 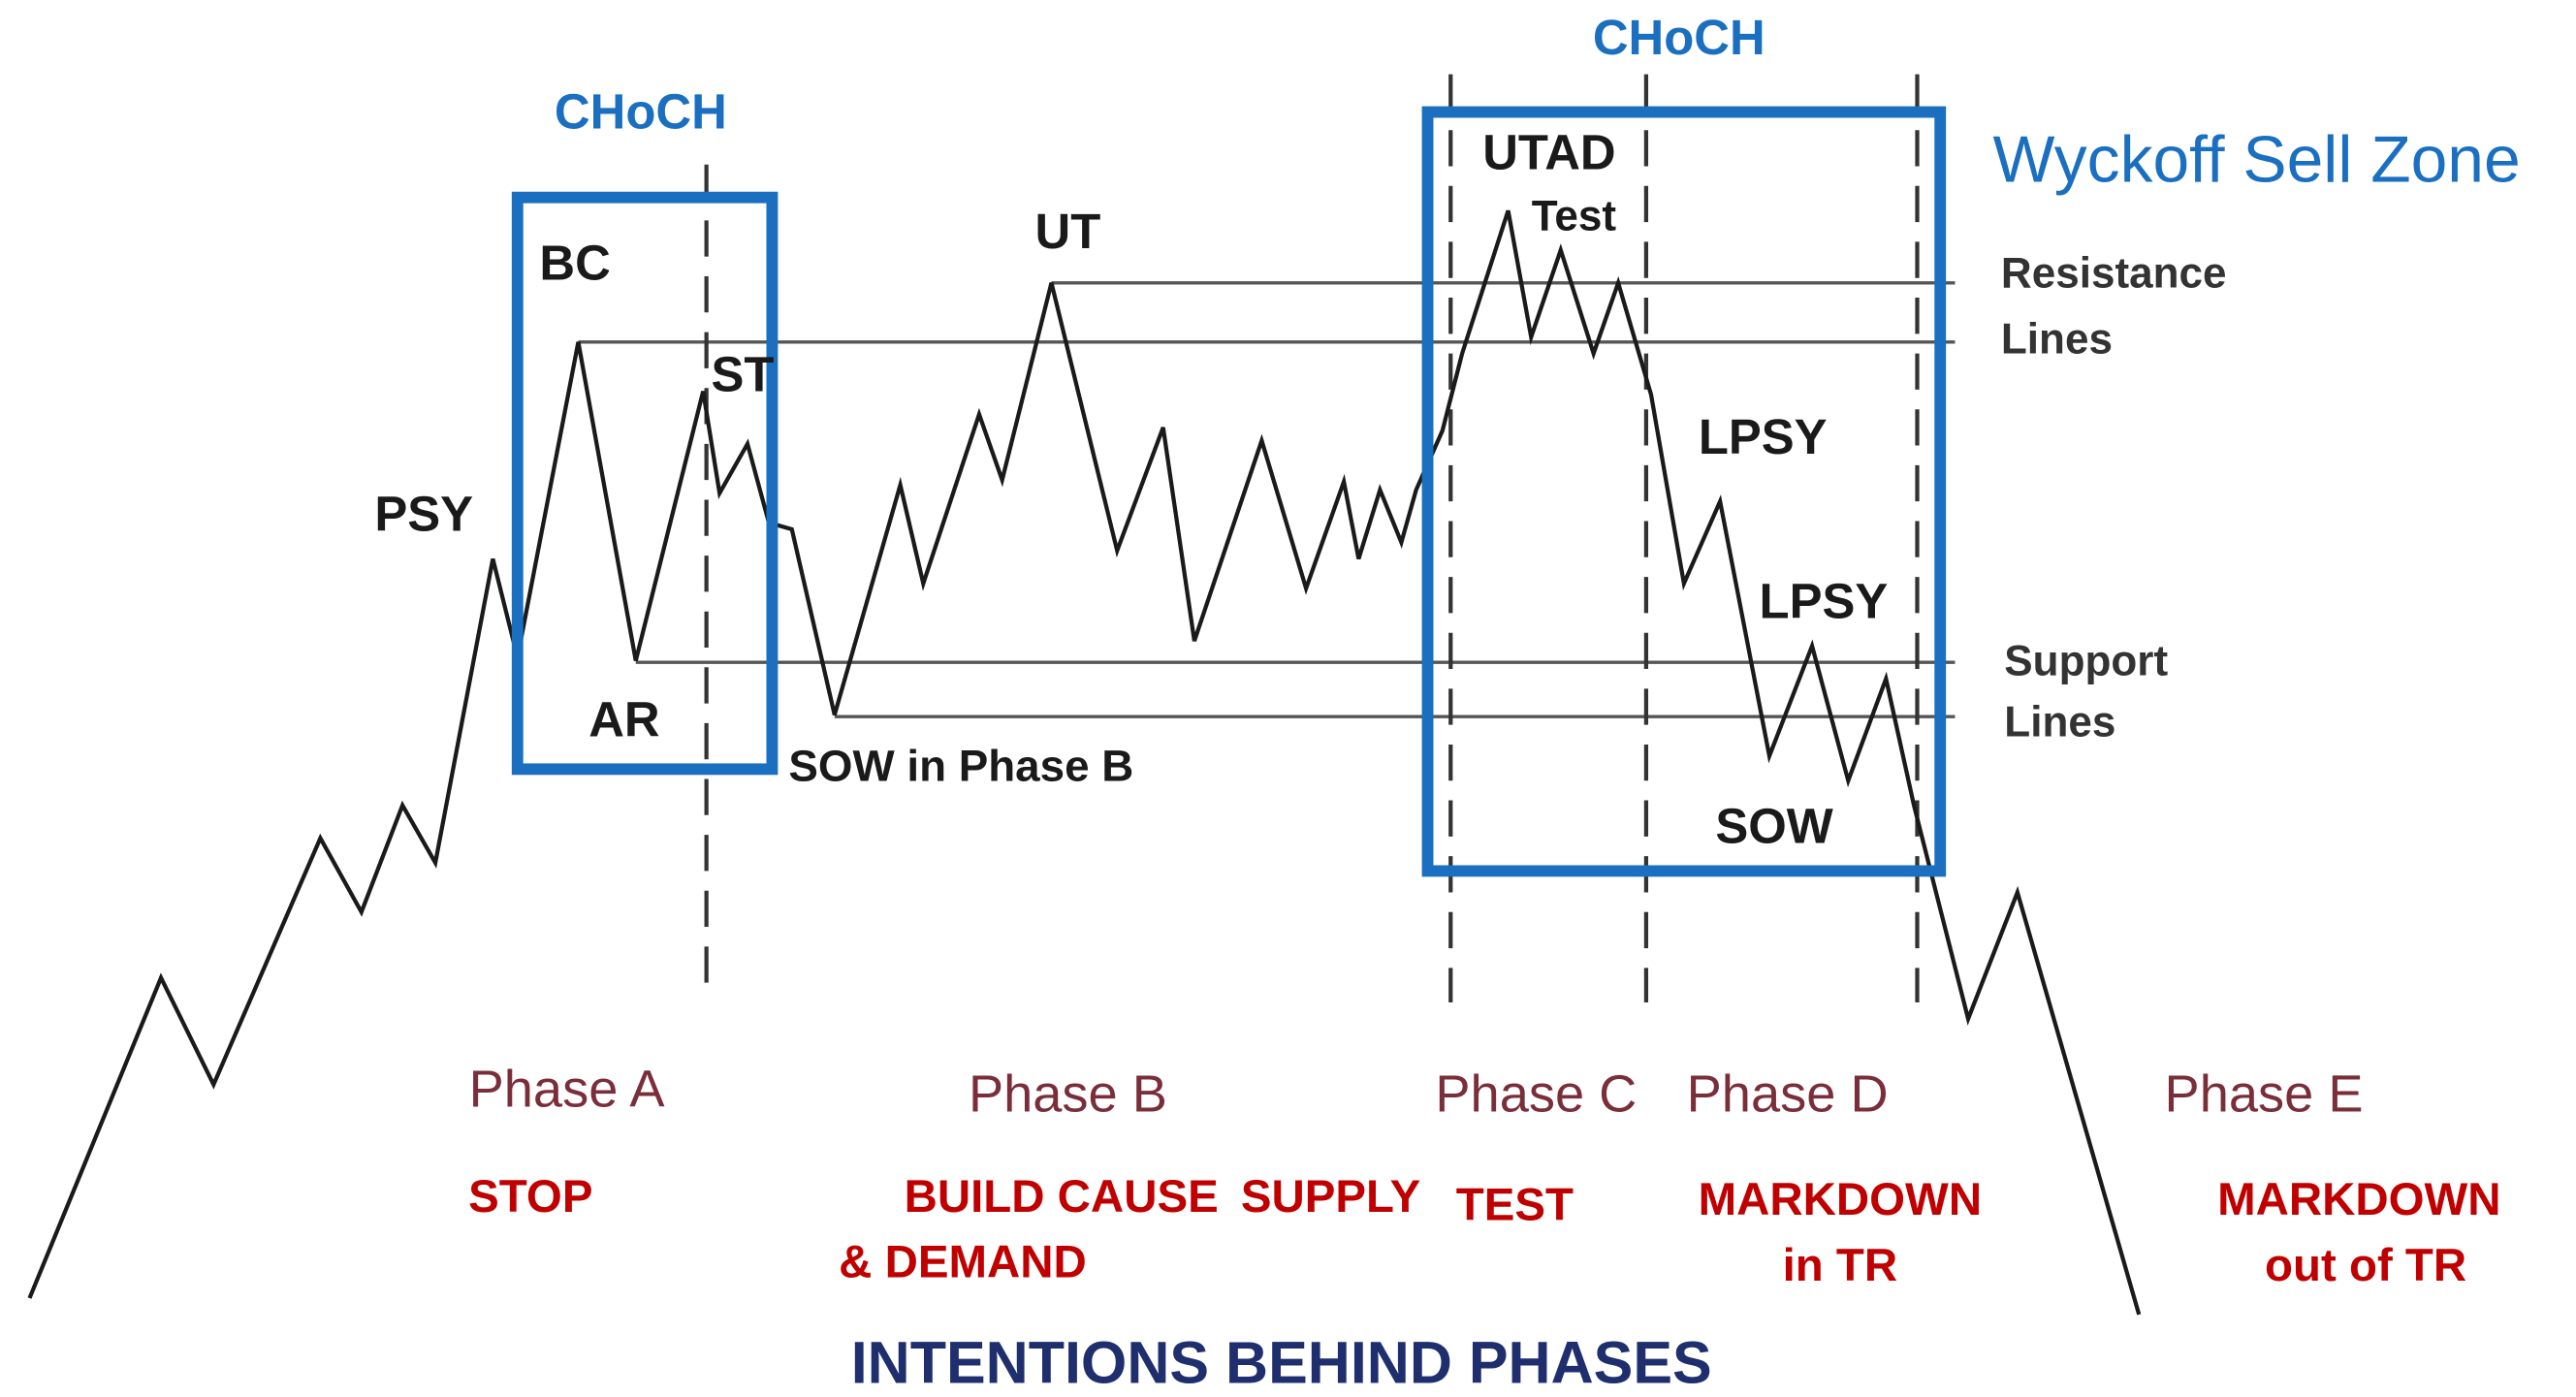 I want to click on intention: & DEMAND, so click(x=963, y=1262).